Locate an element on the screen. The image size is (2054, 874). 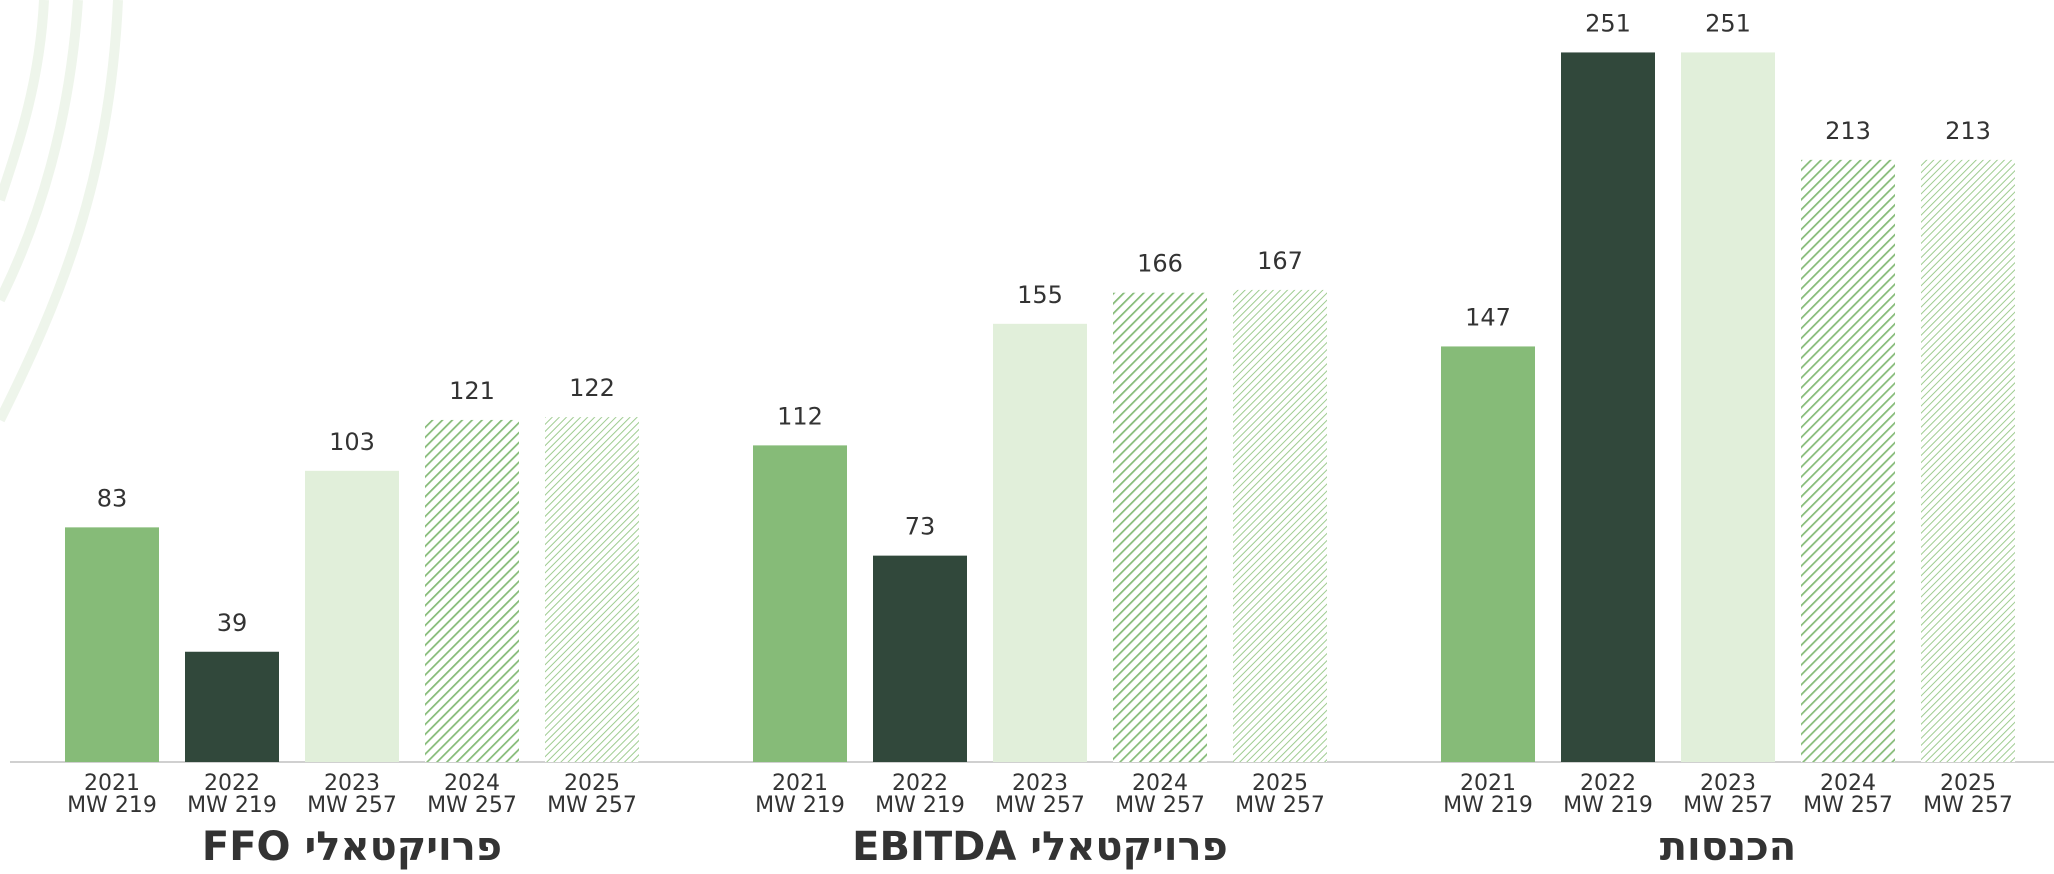
value-label: 112 is located at coordinates (800, 416).